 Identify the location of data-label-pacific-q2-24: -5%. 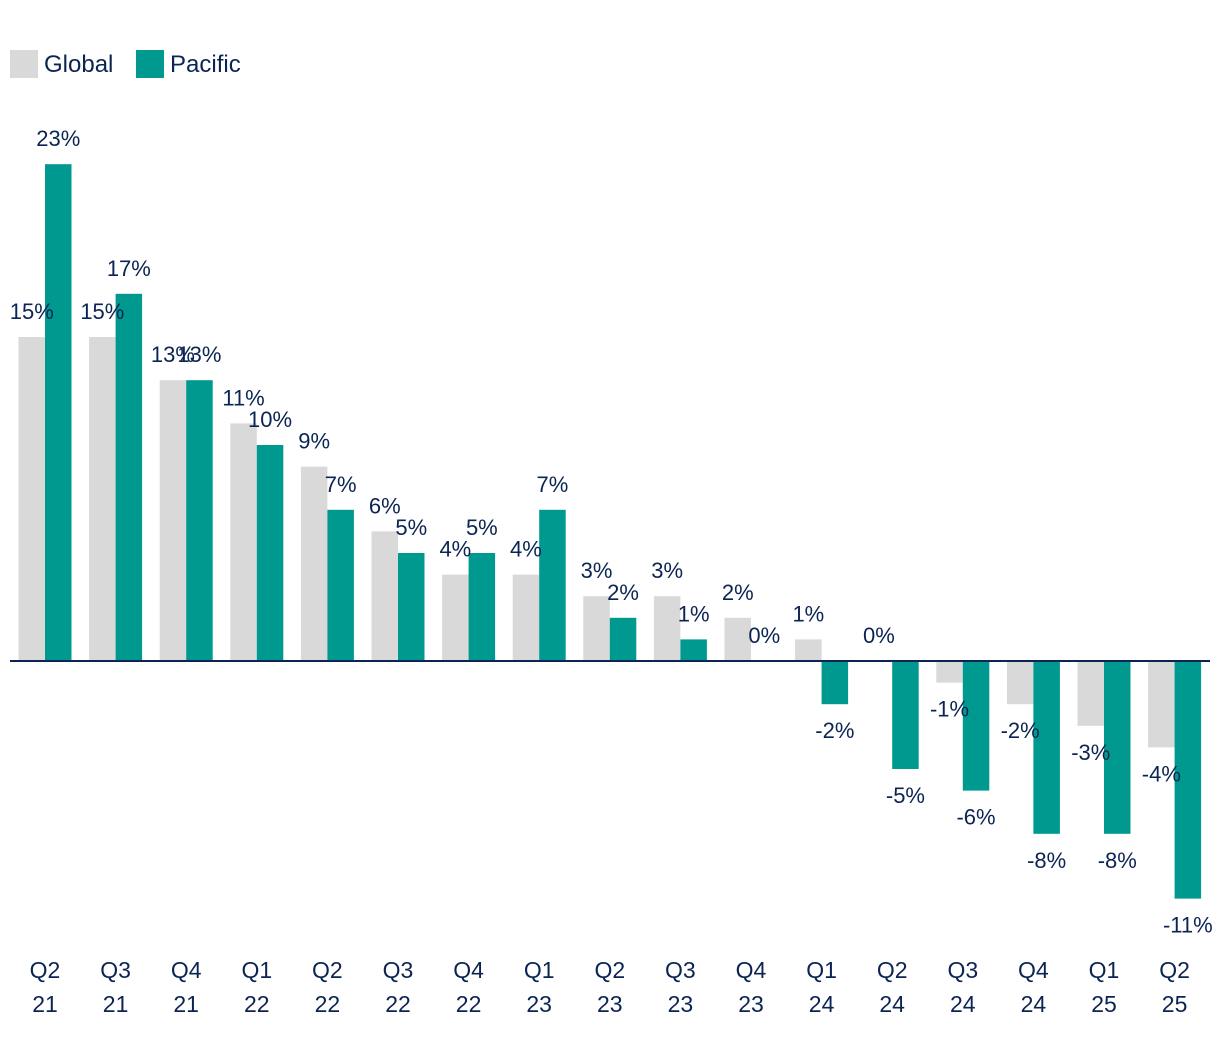
(905, 795).